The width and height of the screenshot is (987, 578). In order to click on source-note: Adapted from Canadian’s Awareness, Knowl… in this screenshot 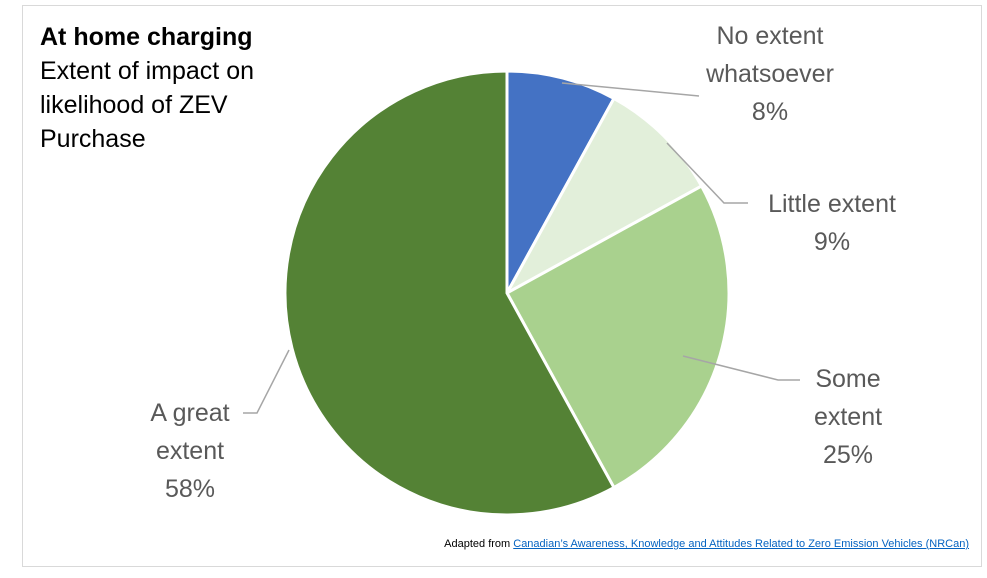, I will do `click(706, 544)`.